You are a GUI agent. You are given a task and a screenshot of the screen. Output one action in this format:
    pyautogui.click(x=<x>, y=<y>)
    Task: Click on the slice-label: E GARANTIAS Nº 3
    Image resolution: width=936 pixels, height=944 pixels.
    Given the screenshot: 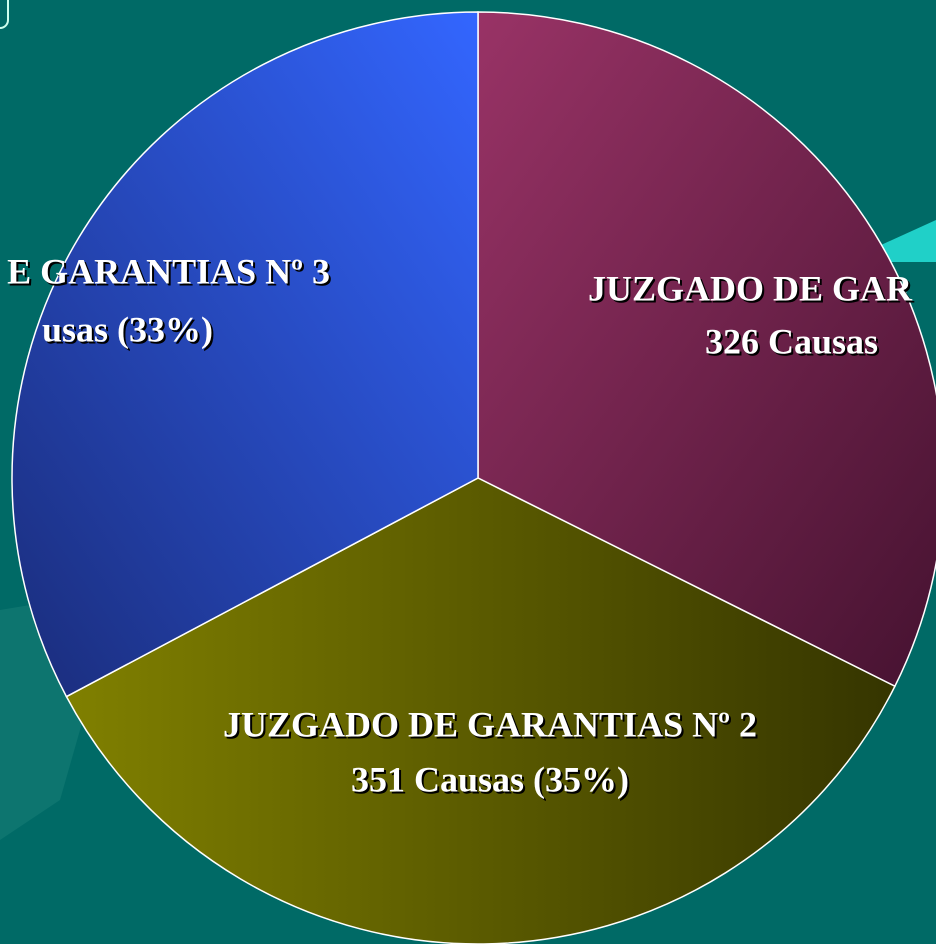 What is the action you would take?
    pyautogui.click(x=168, y=271)
    